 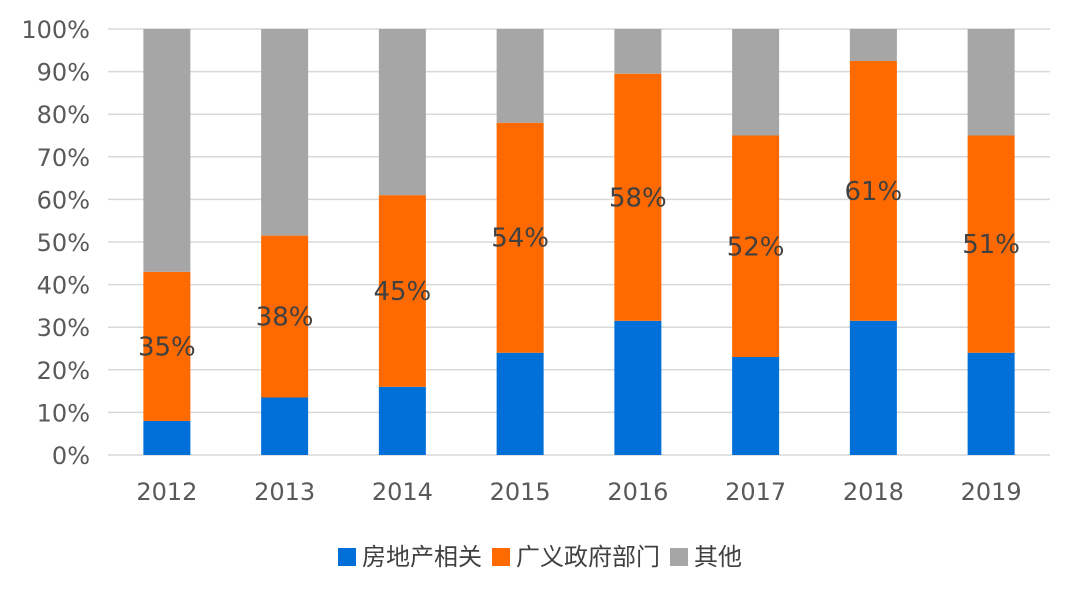 What do you see at coordinates (63, 158) in the screenshot?
I see `y-tick-label: 70%` at bounding box center [63, 158].